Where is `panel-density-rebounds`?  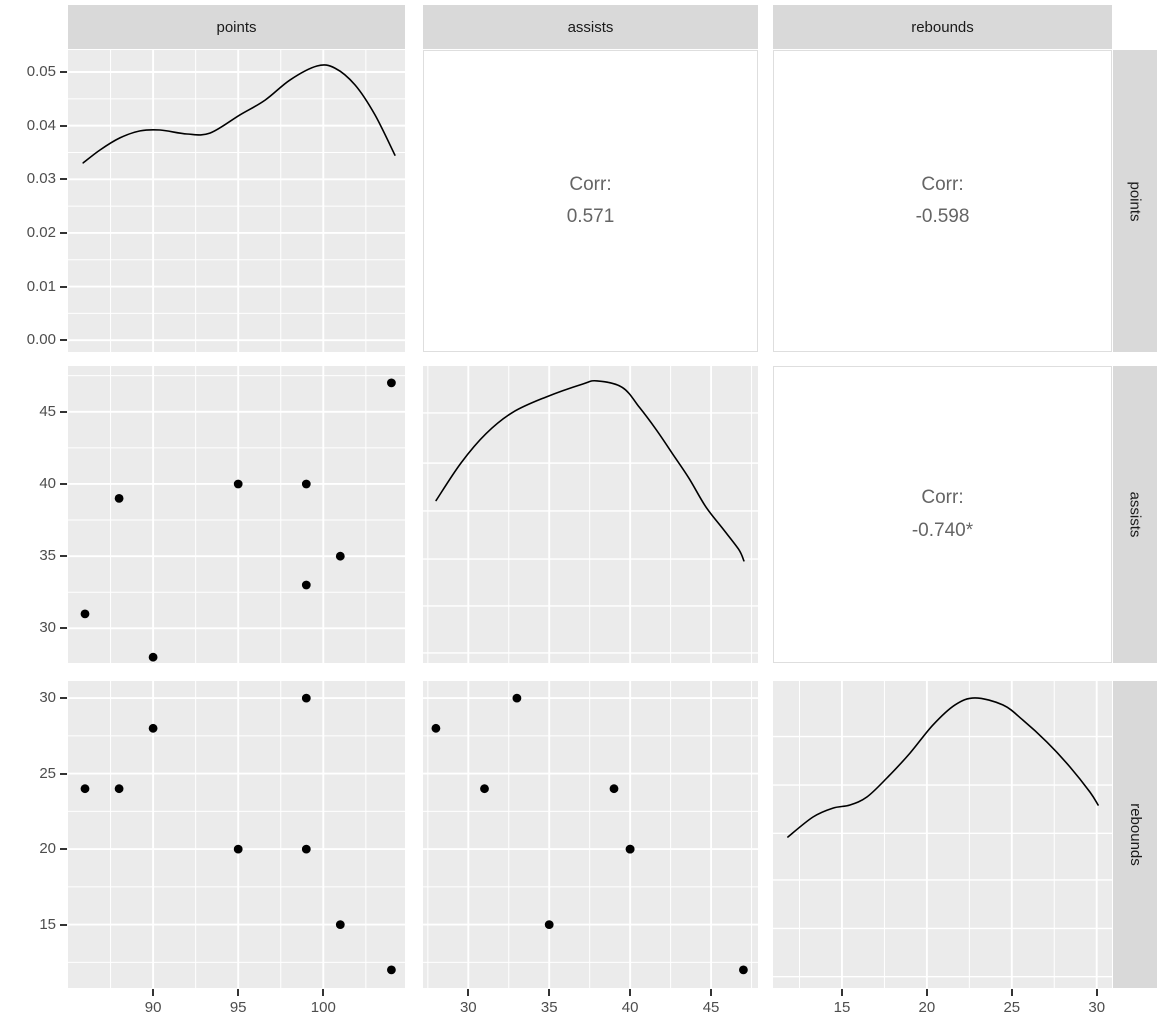
panel-density-rebounds is located at coordinates (942, 834).